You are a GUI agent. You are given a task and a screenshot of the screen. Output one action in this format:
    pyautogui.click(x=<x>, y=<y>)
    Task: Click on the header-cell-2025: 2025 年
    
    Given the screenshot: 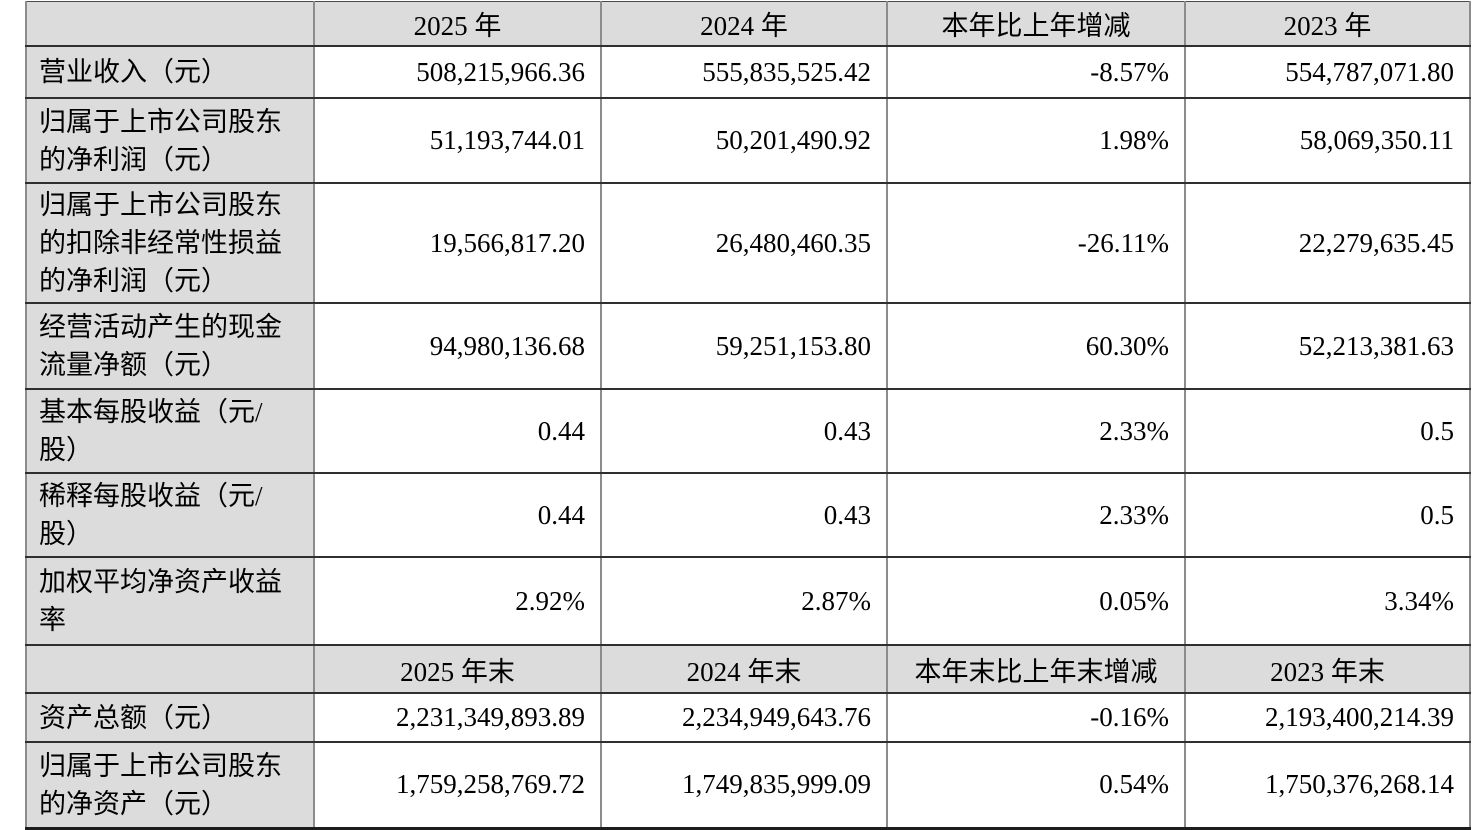 What is the action you would take?
    pyautogui.click(x=457, y=24)
    